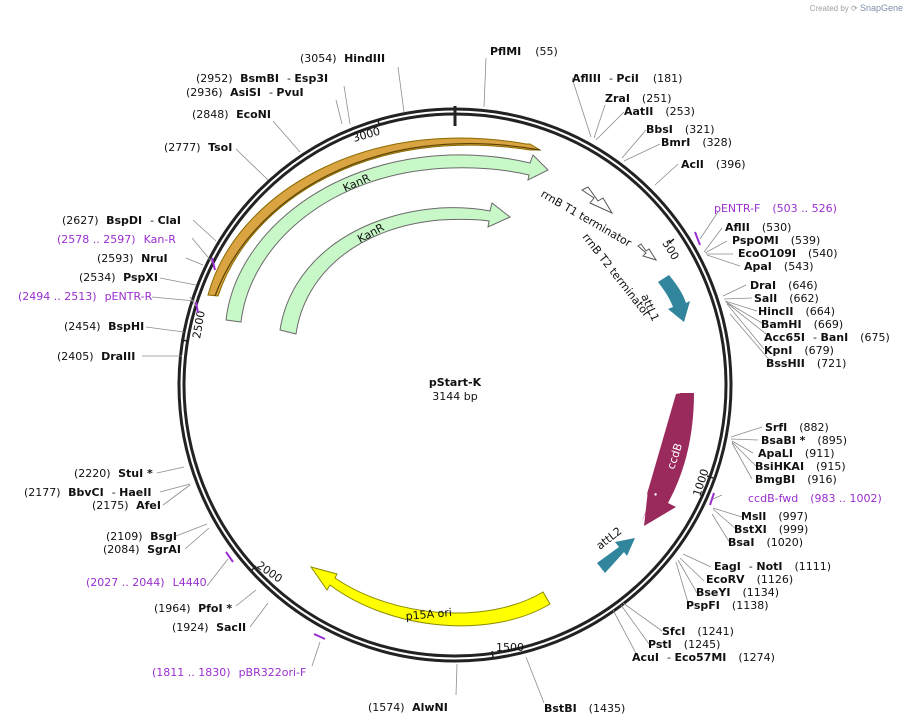 The height and width of the screenshot is (725, 909). What do you see at coordinates (806, 363) in the screenshot?
I see `site-bsshii: BssHII (721)` at bounding box center [806, 363].